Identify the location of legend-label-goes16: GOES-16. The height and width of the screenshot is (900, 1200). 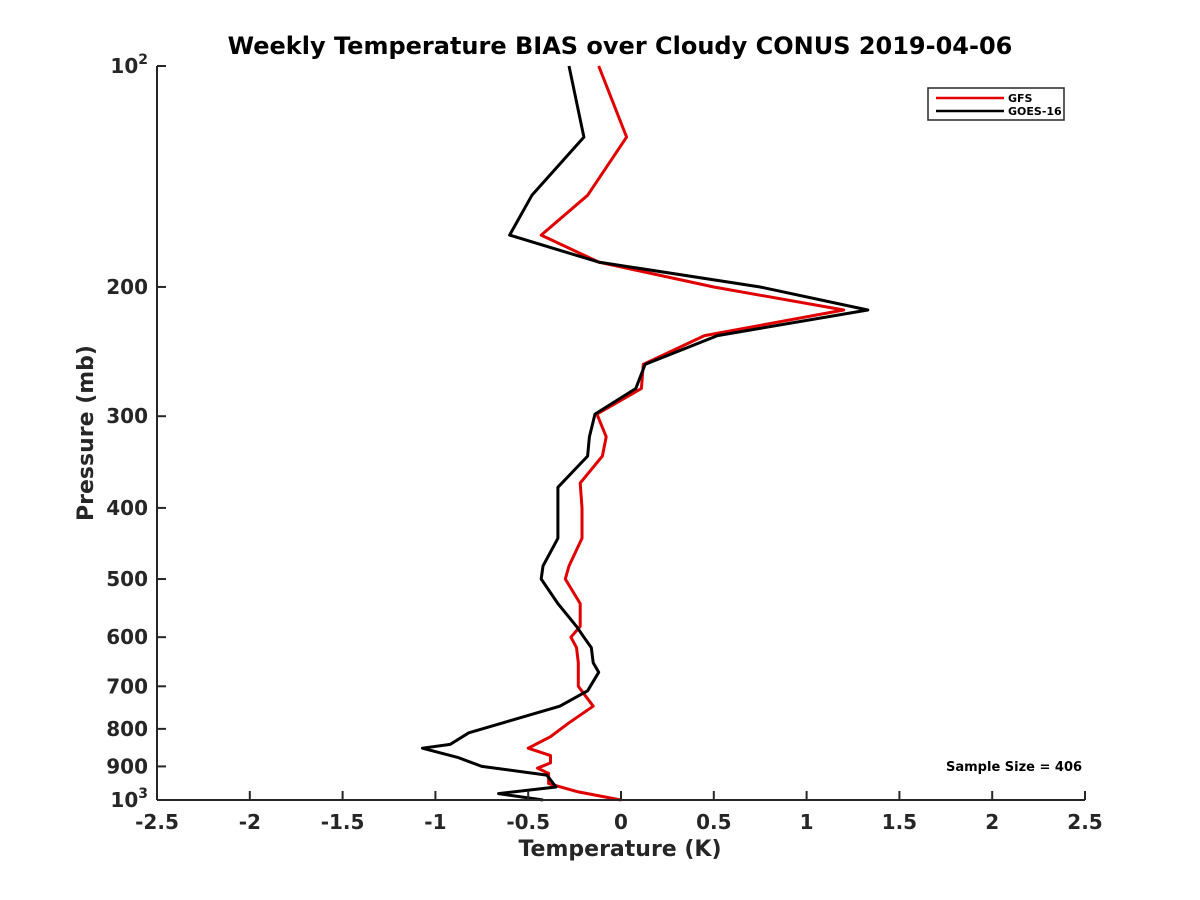
(1035, 111).